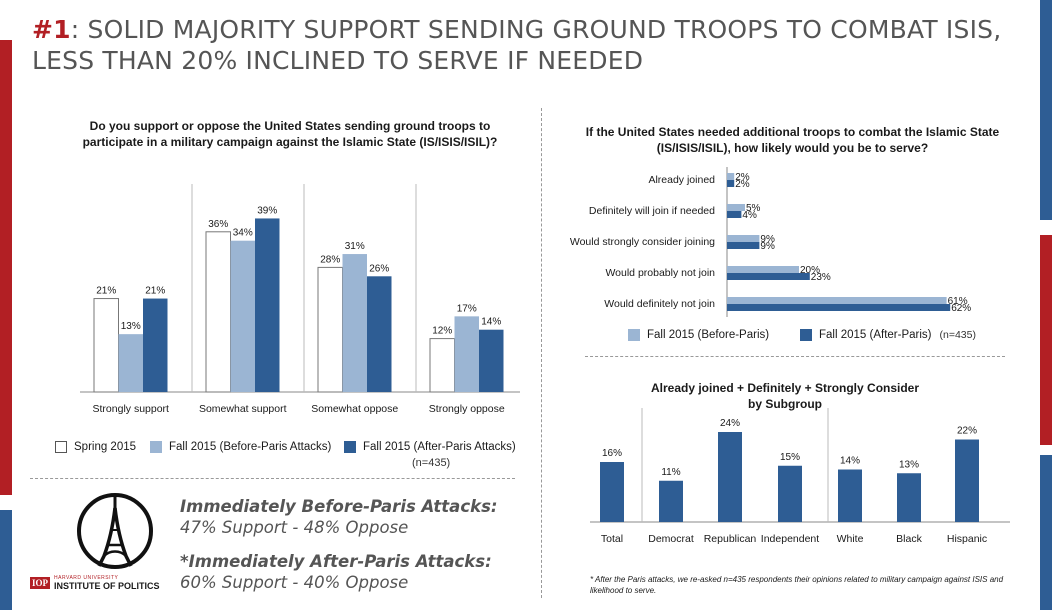  Describe the element at coordinates (6, 267) in the screenshot. I see `left-edge-red-bar` at that location.